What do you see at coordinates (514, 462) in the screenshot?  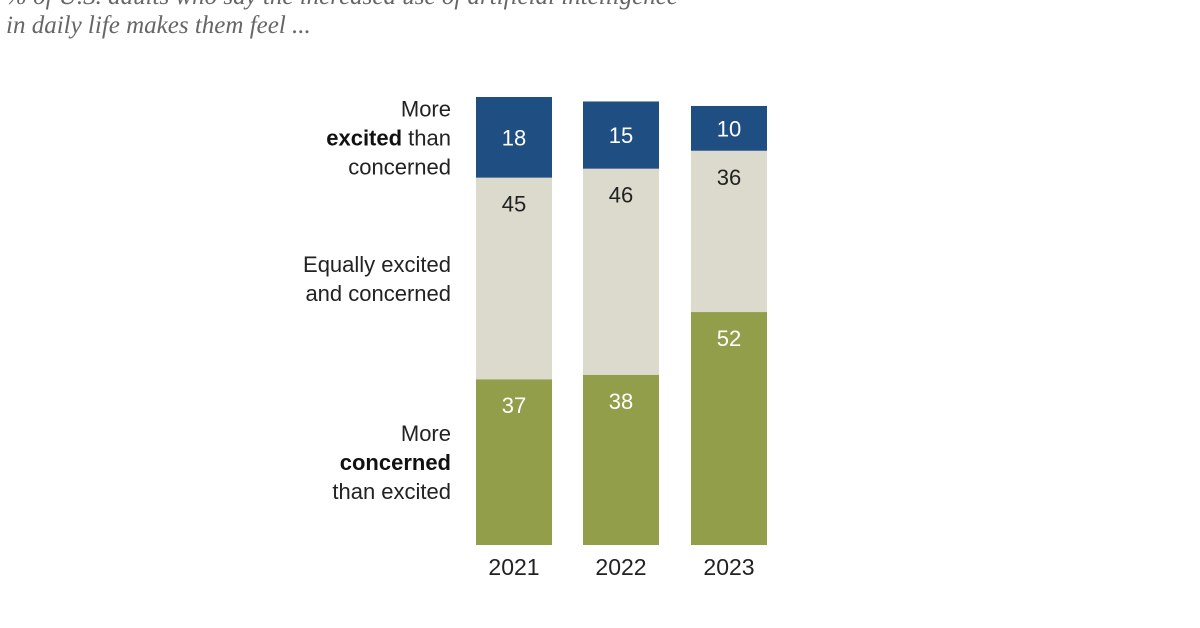 I see `bar-segment-more-concerned-than-excited-2021` at bounding box center [514, 462].